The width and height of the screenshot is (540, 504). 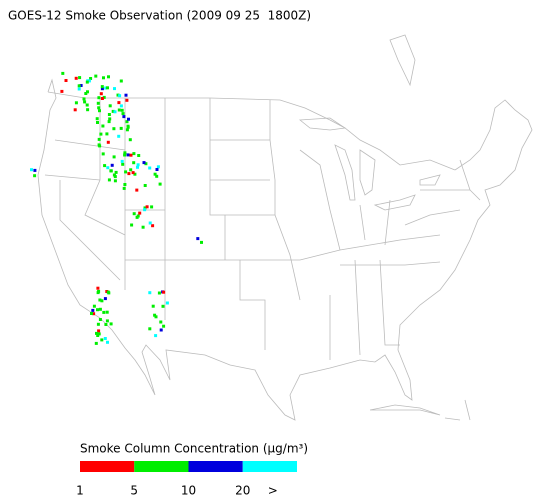 I want to click on legend-label: >, so click(x=273, y=491).